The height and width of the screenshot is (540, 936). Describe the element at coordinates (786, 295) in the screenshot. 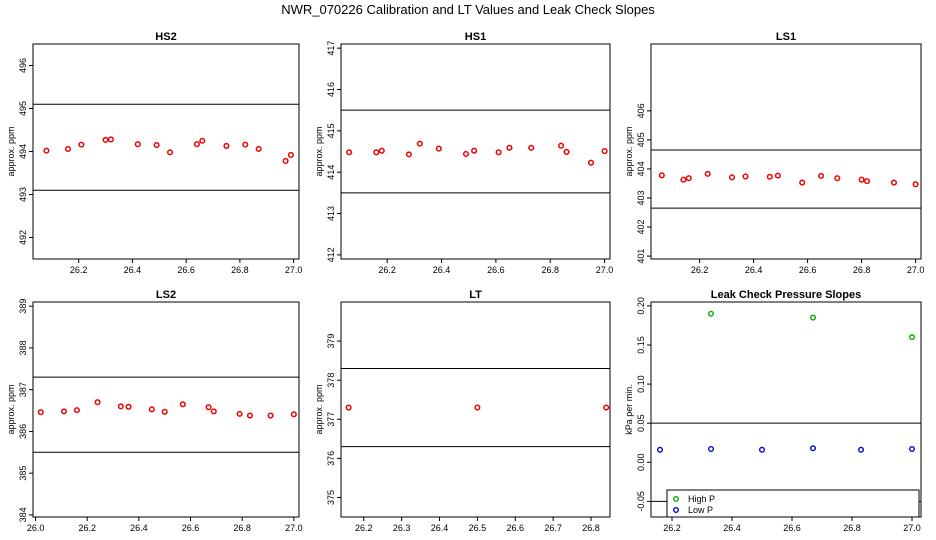

I see `panel-title: Leak Check Pressure Slopes` at that location.